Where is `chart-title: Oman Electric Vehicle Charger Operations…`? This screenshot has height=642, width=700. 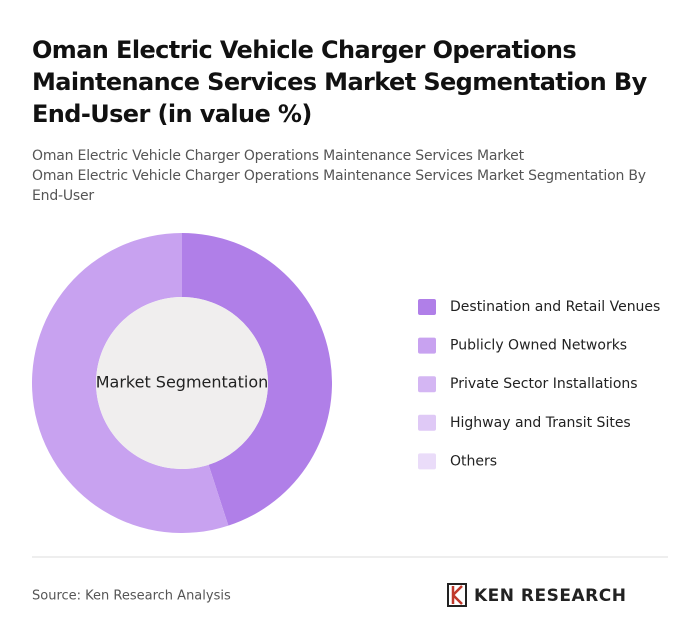
chart-title: Oman Electric Vehicle Charger Operations… is located at coordinates (339, 82).